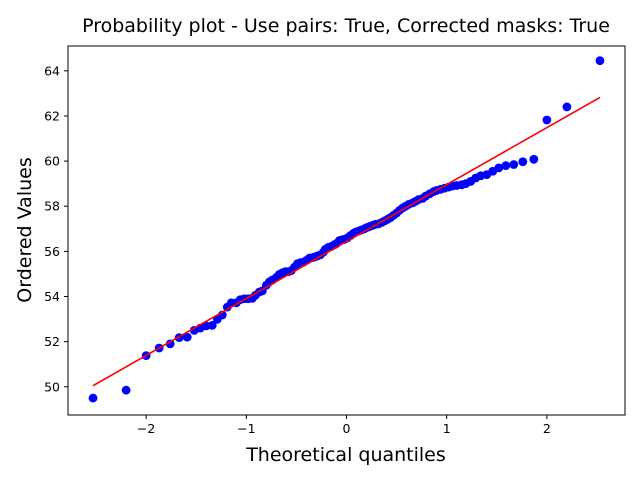 The width and height of the screenshot is (640, 480). Describe the element at coordinates (52, 70) in the screenshot. I see `y-tick-label: 64` at that location.